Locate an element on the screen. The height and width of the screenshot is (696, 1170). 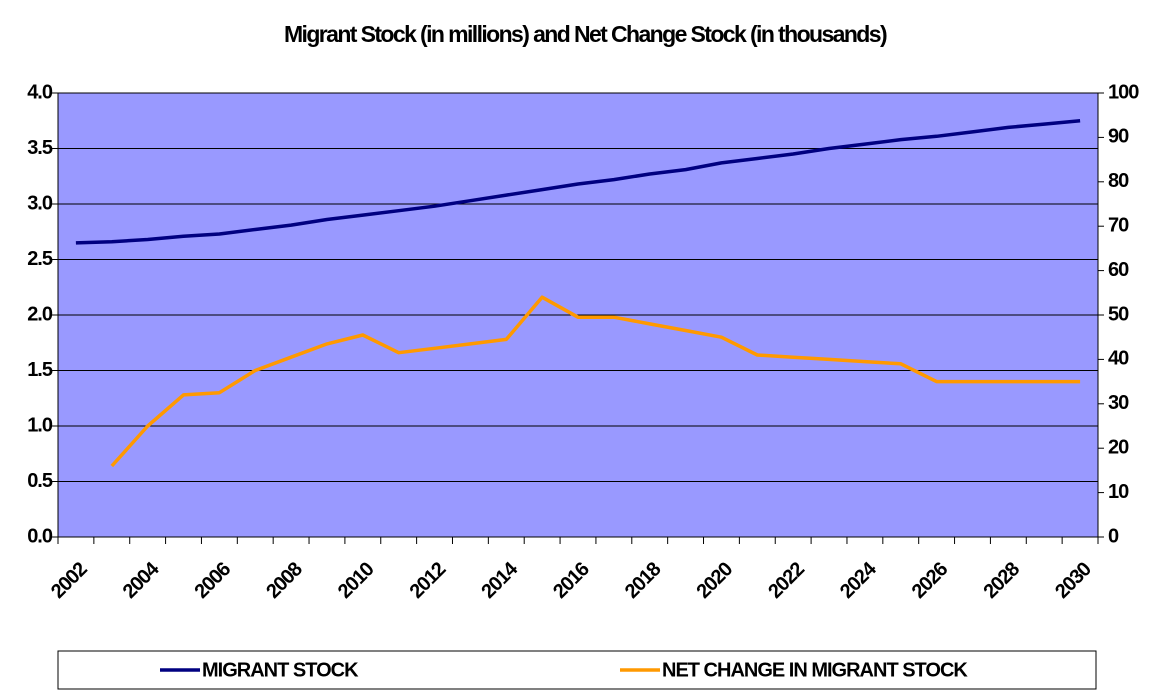
y-tick-label: 3.0 is located at coordinates (40, 203).